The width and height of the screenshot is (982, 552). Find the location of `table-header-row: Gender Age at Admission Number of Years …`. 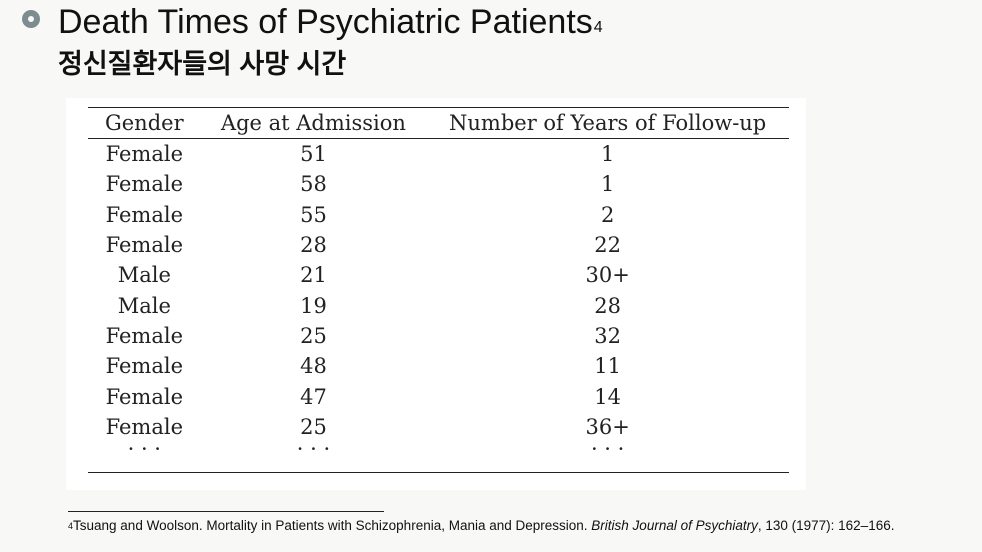

table-header-row: Gender Age at Admission Number of Years … is located at coordinates (438, 123).